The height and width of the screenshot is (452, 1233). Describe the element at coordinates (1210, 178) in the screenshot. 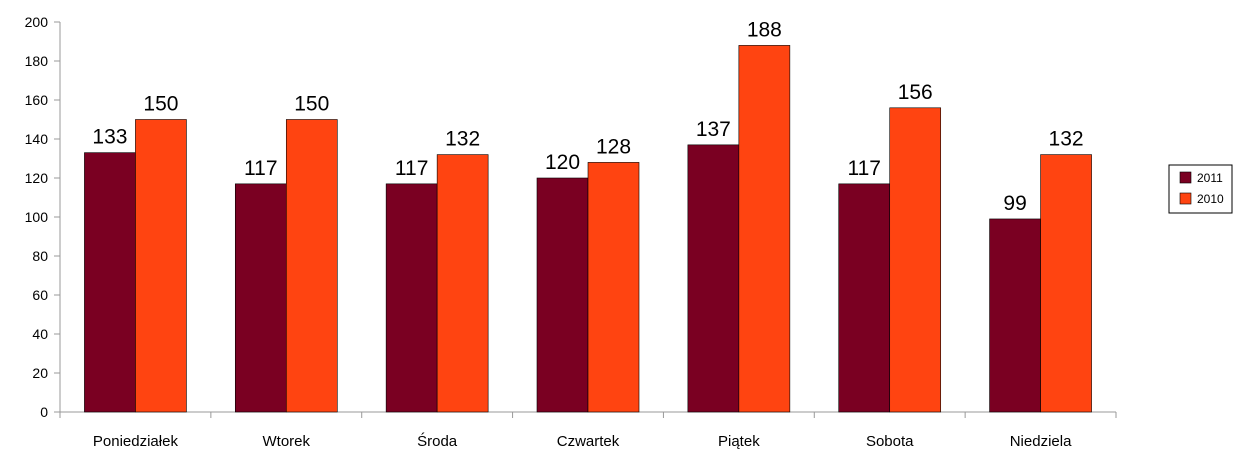

I see `legend-label-2011: 2011` at that location.